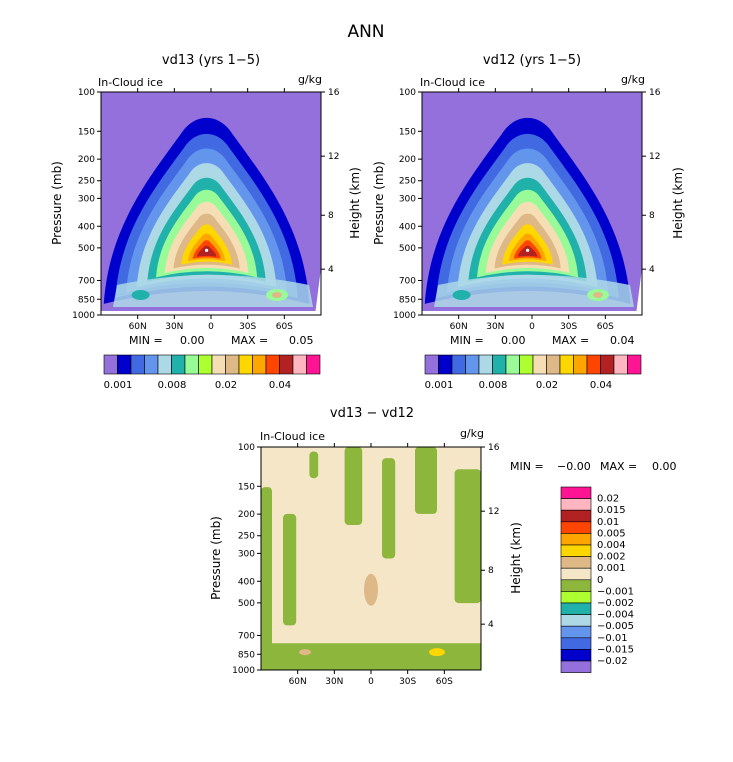 Image resolution: width=733 pixels, height=762 pixels. Describe the element at coordinates (246, 582) in the screenshot. I see `y-tick-label: 400` at that location.